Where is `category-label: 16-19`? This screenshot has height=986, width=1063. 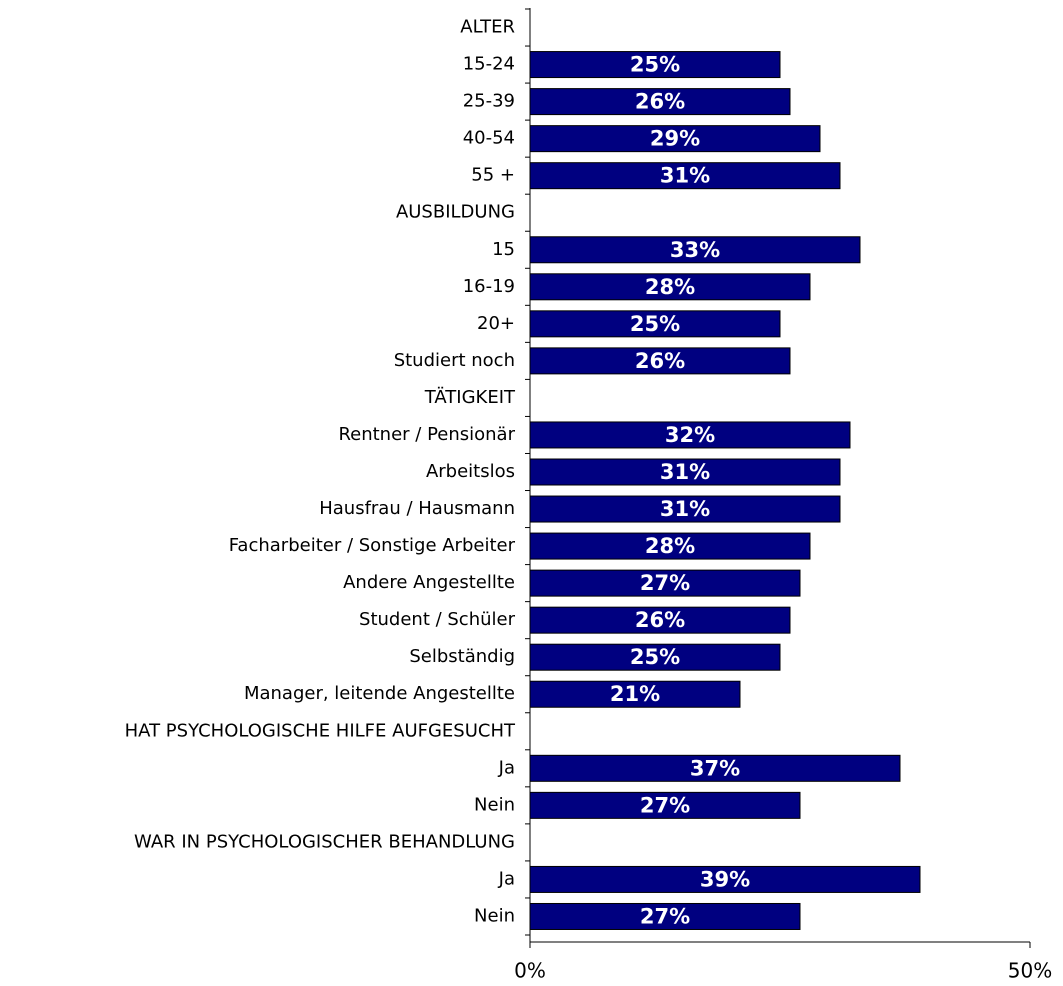
category-label: 16-19 is located at coordinates (489, 286).